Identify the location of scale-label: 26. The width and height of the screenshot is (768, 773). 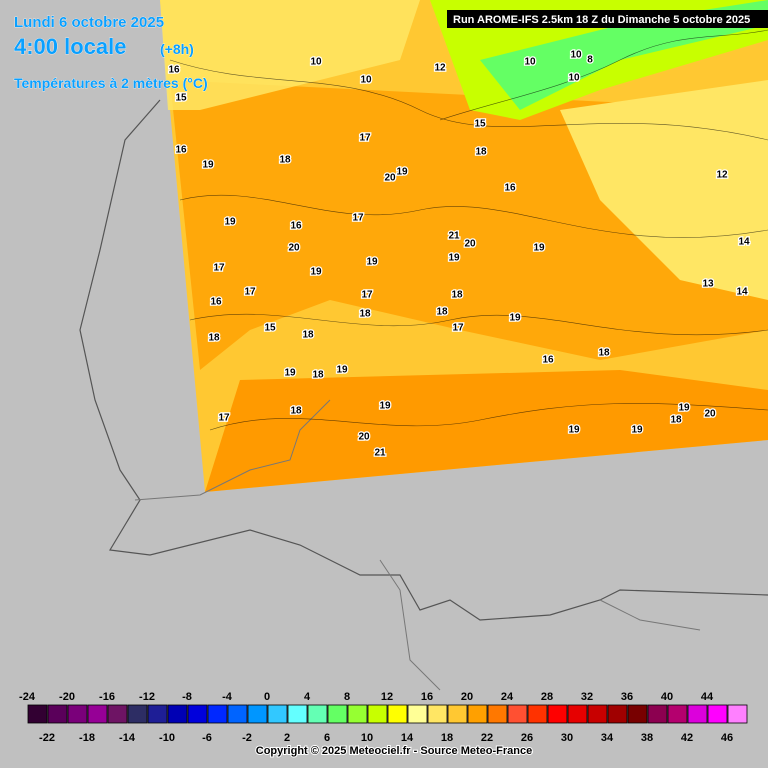
(527, 738).